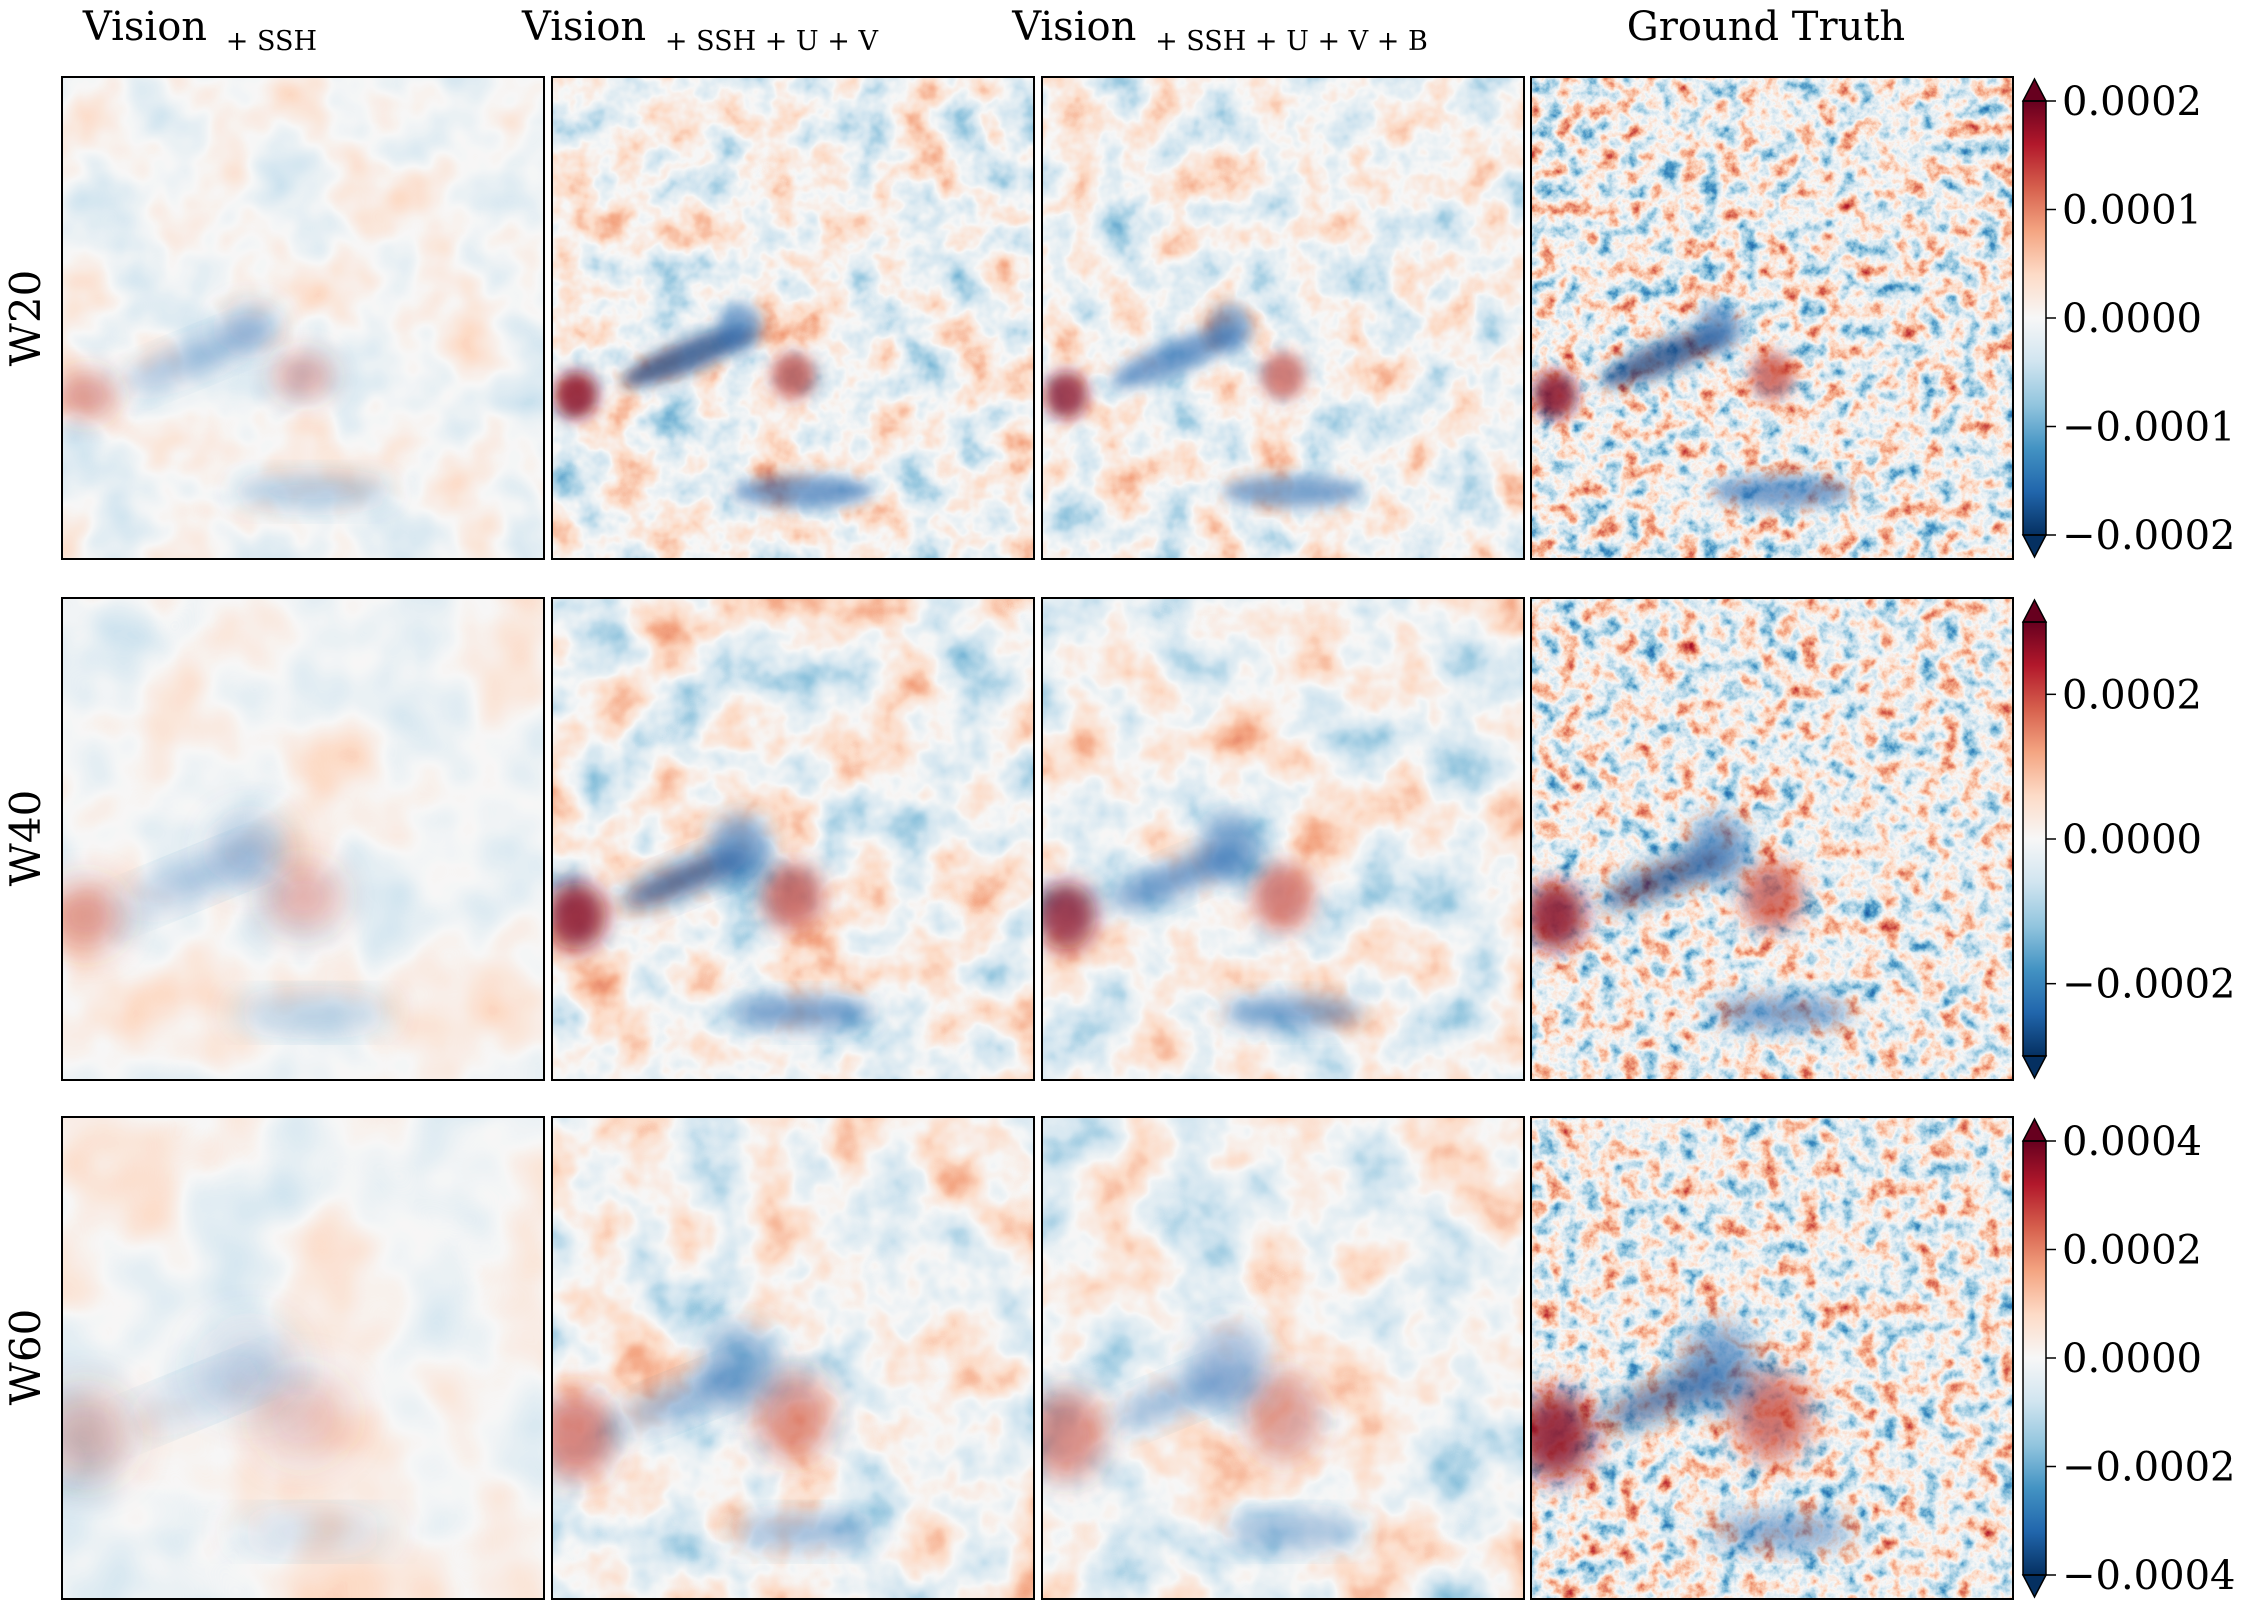 The image size is (2262, 1602). Describe the element at coordinates (25, 318) in the screenshot. I see `row-label-1: W20` at that location.